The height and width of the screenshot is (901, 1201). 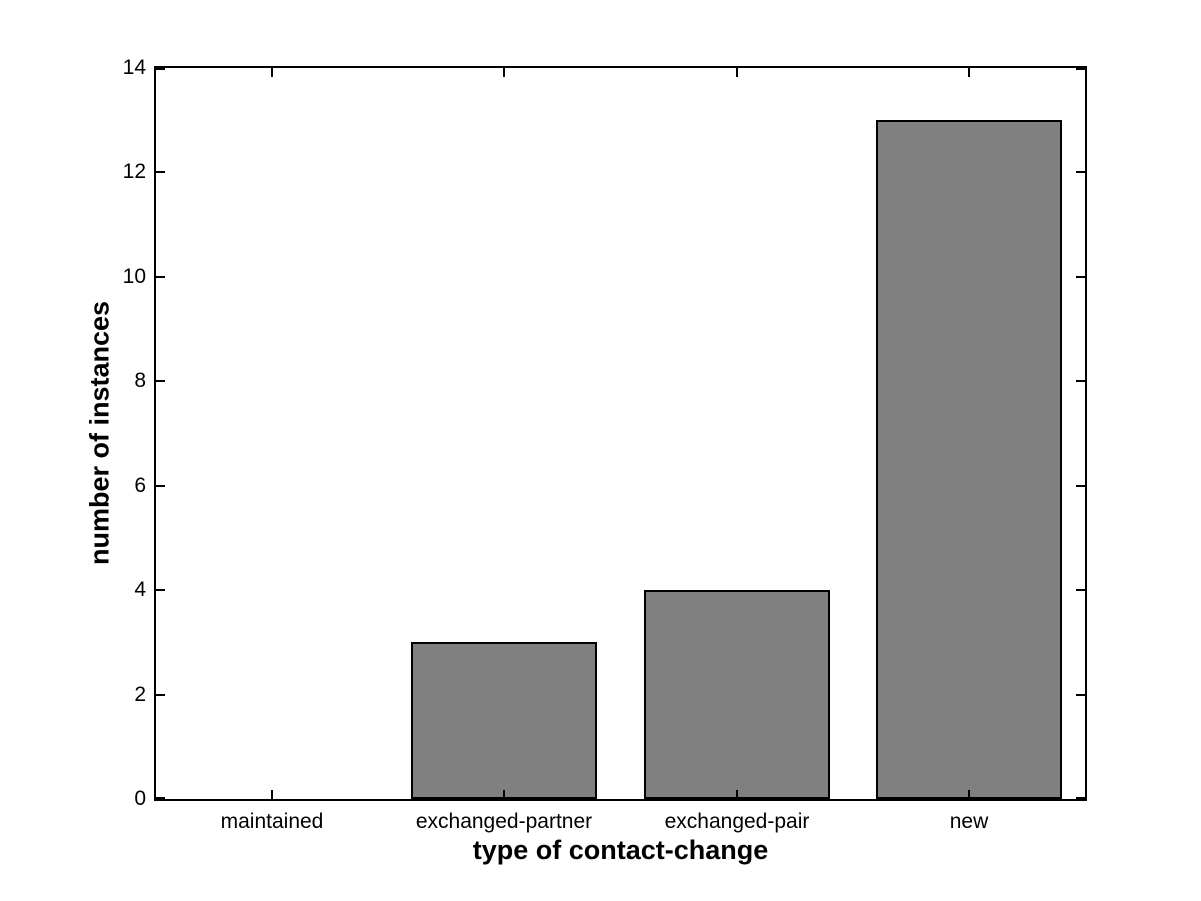 I want to click on y-axis-label: number of instances, so click(x=99, y=433).